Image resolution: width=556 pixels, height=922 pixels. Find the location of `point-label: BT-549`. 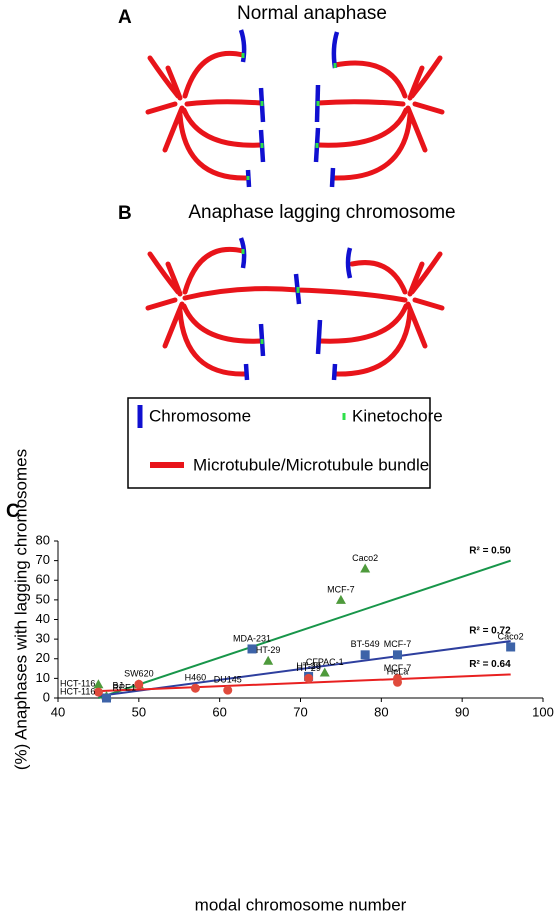

point-label: BT-549 is located at coordinates (365, 644).